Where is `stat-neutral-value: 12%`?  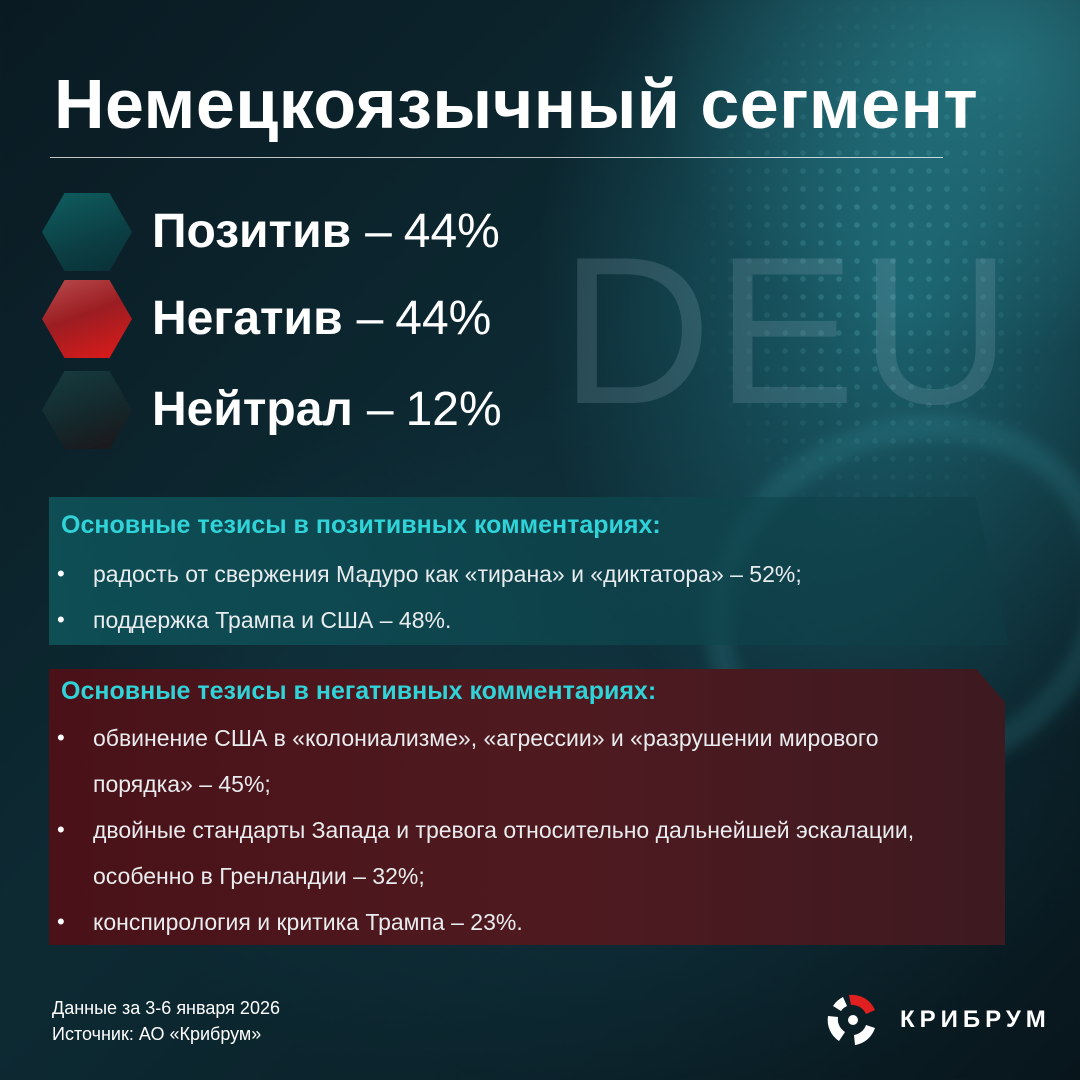
stat-neutral-value: 12% is located at coordinates (453, 409).